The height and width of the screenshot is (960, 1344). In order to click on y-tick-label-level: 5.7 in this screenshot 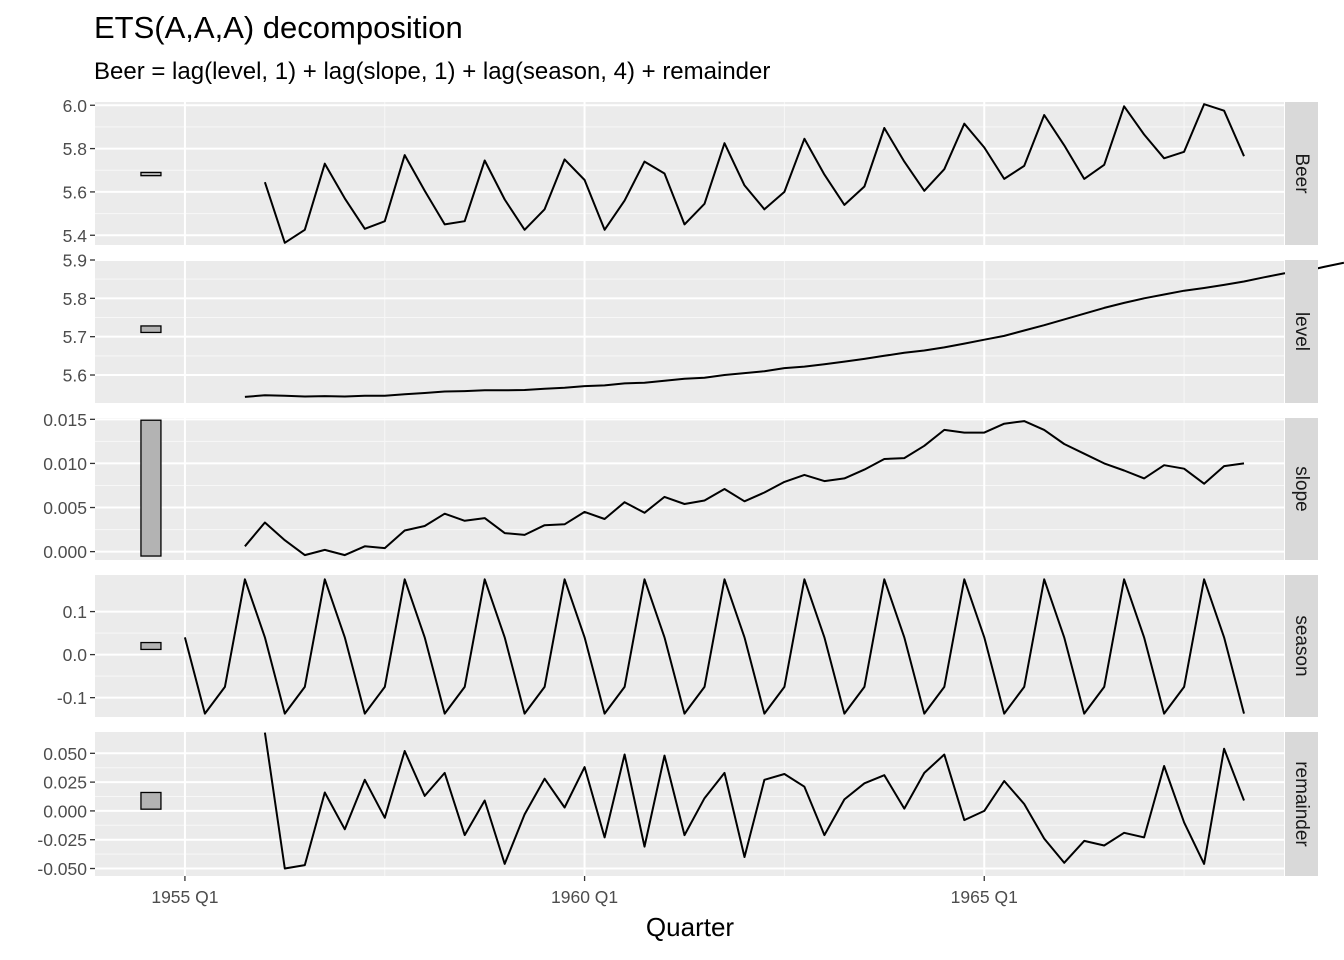, I will do `click(75, 337)`.